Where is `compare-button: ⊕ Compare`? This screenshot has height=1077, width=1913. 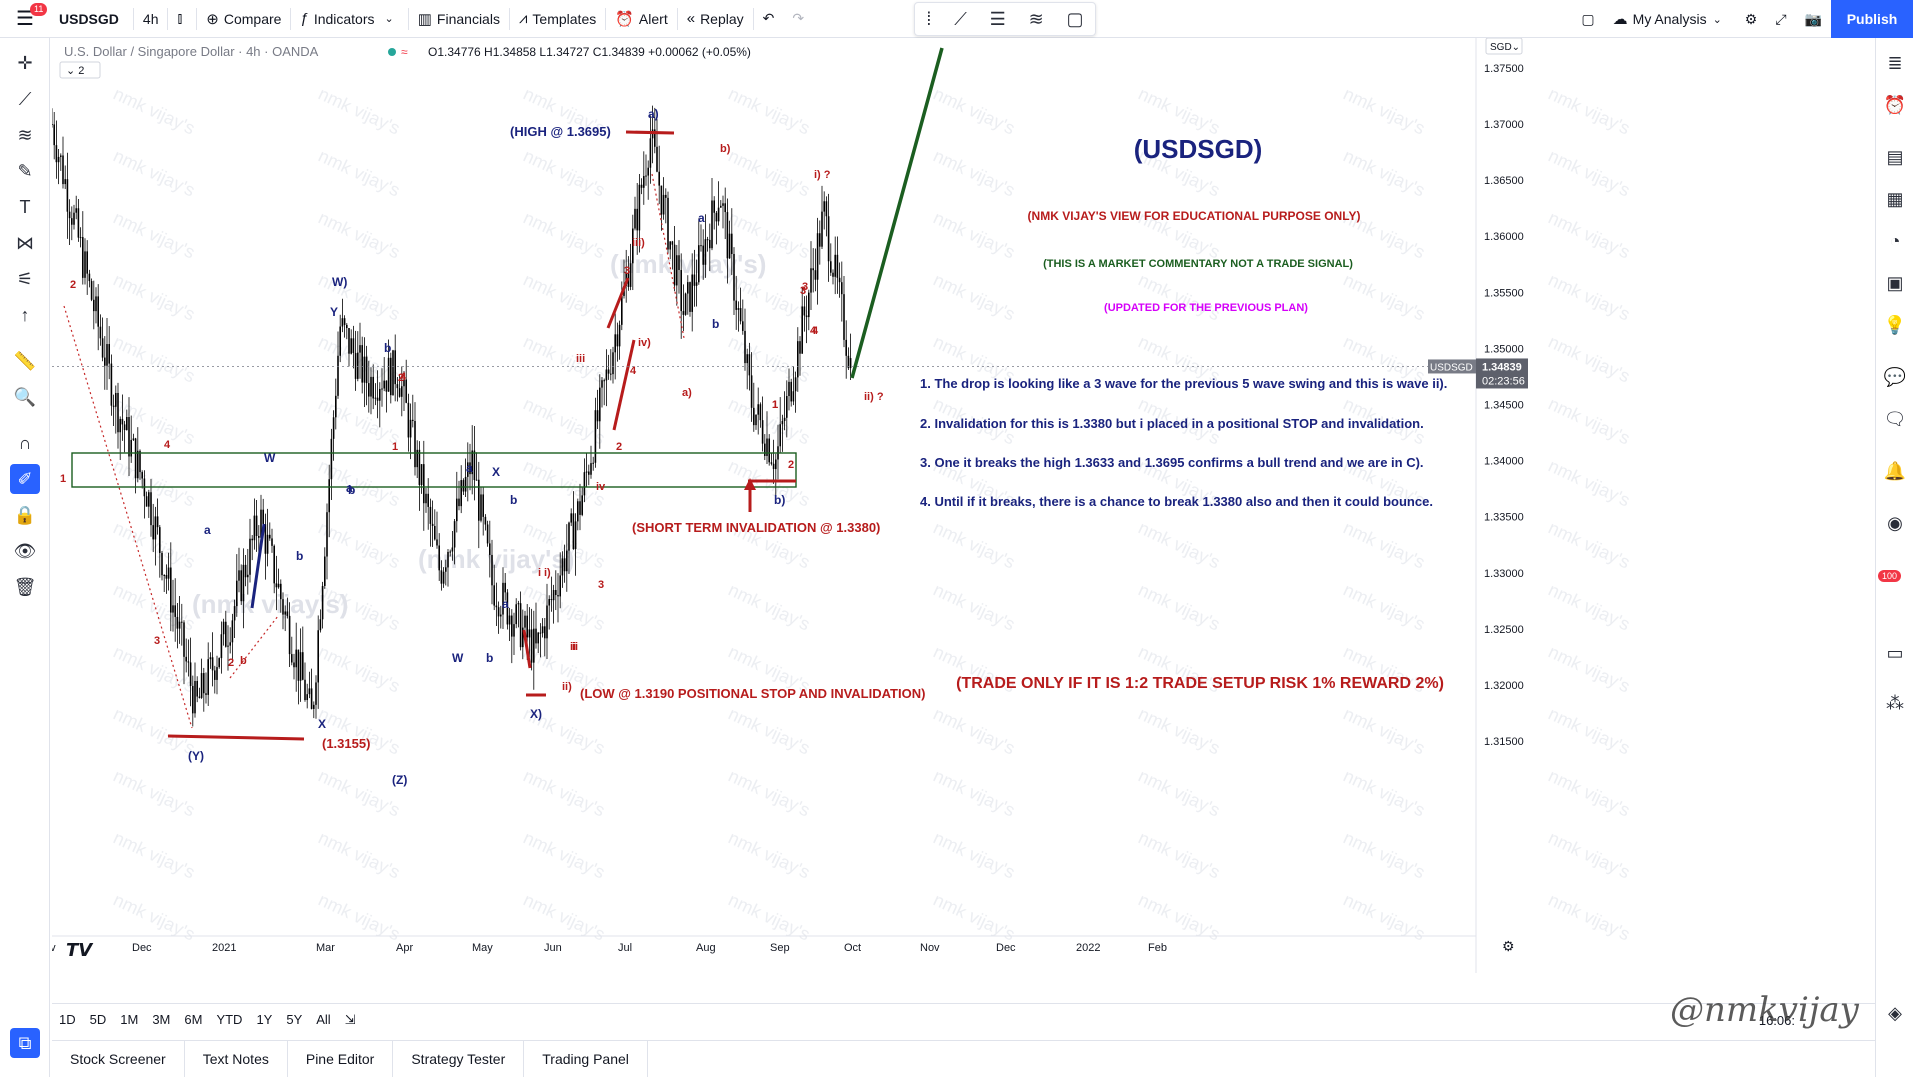
compare-button: ⊕ Compare is located at coordinates (243, 19).